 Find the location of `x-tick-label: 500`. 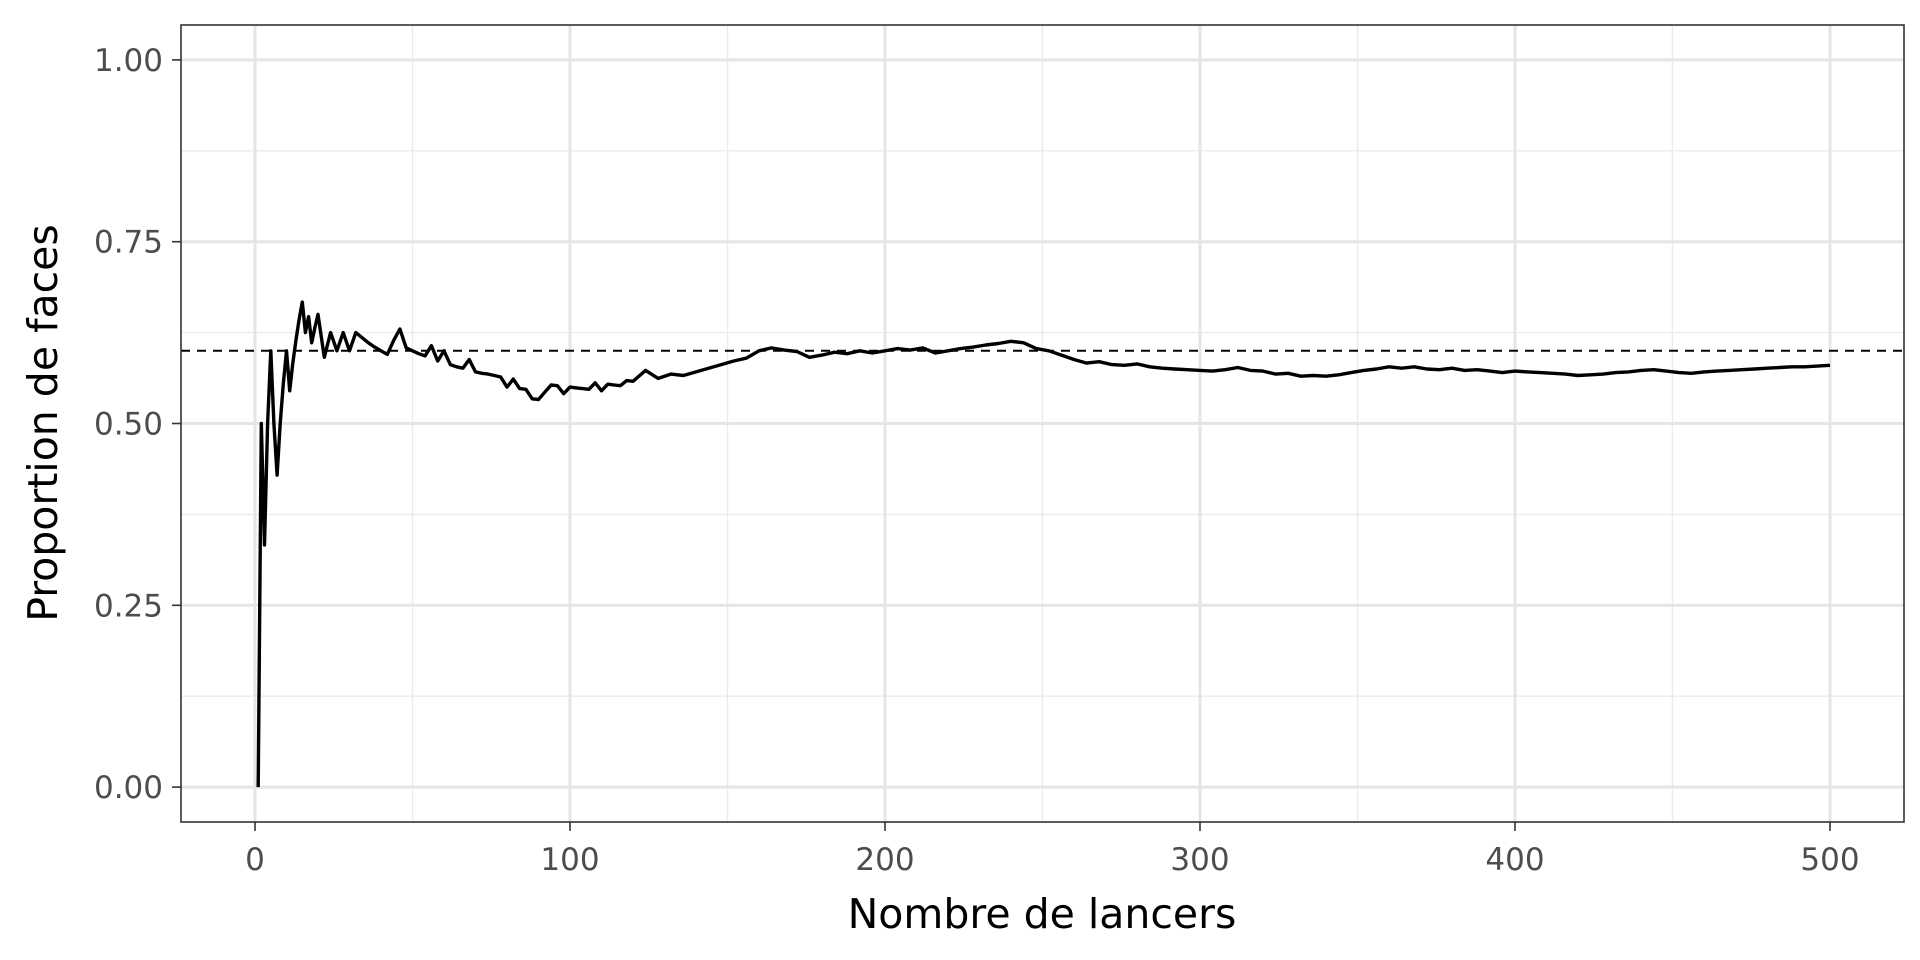

x-tick-label: 500 is located at coordinates (1829, 860).